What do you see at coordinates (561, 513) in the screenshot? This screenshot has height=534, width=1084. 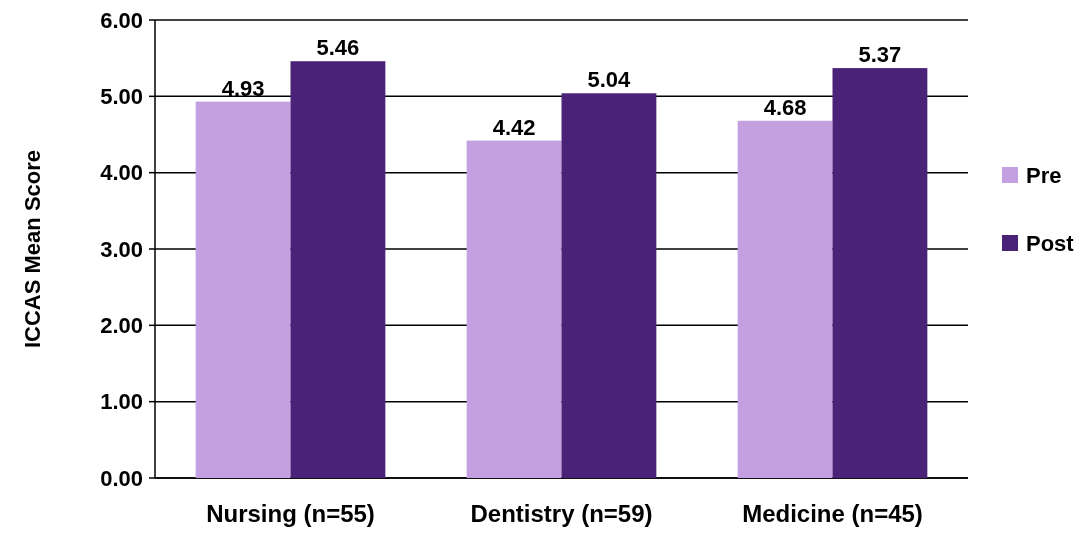 I see `x-tick-label: Dentistry (n=59)` at bounding box center [561, 513].